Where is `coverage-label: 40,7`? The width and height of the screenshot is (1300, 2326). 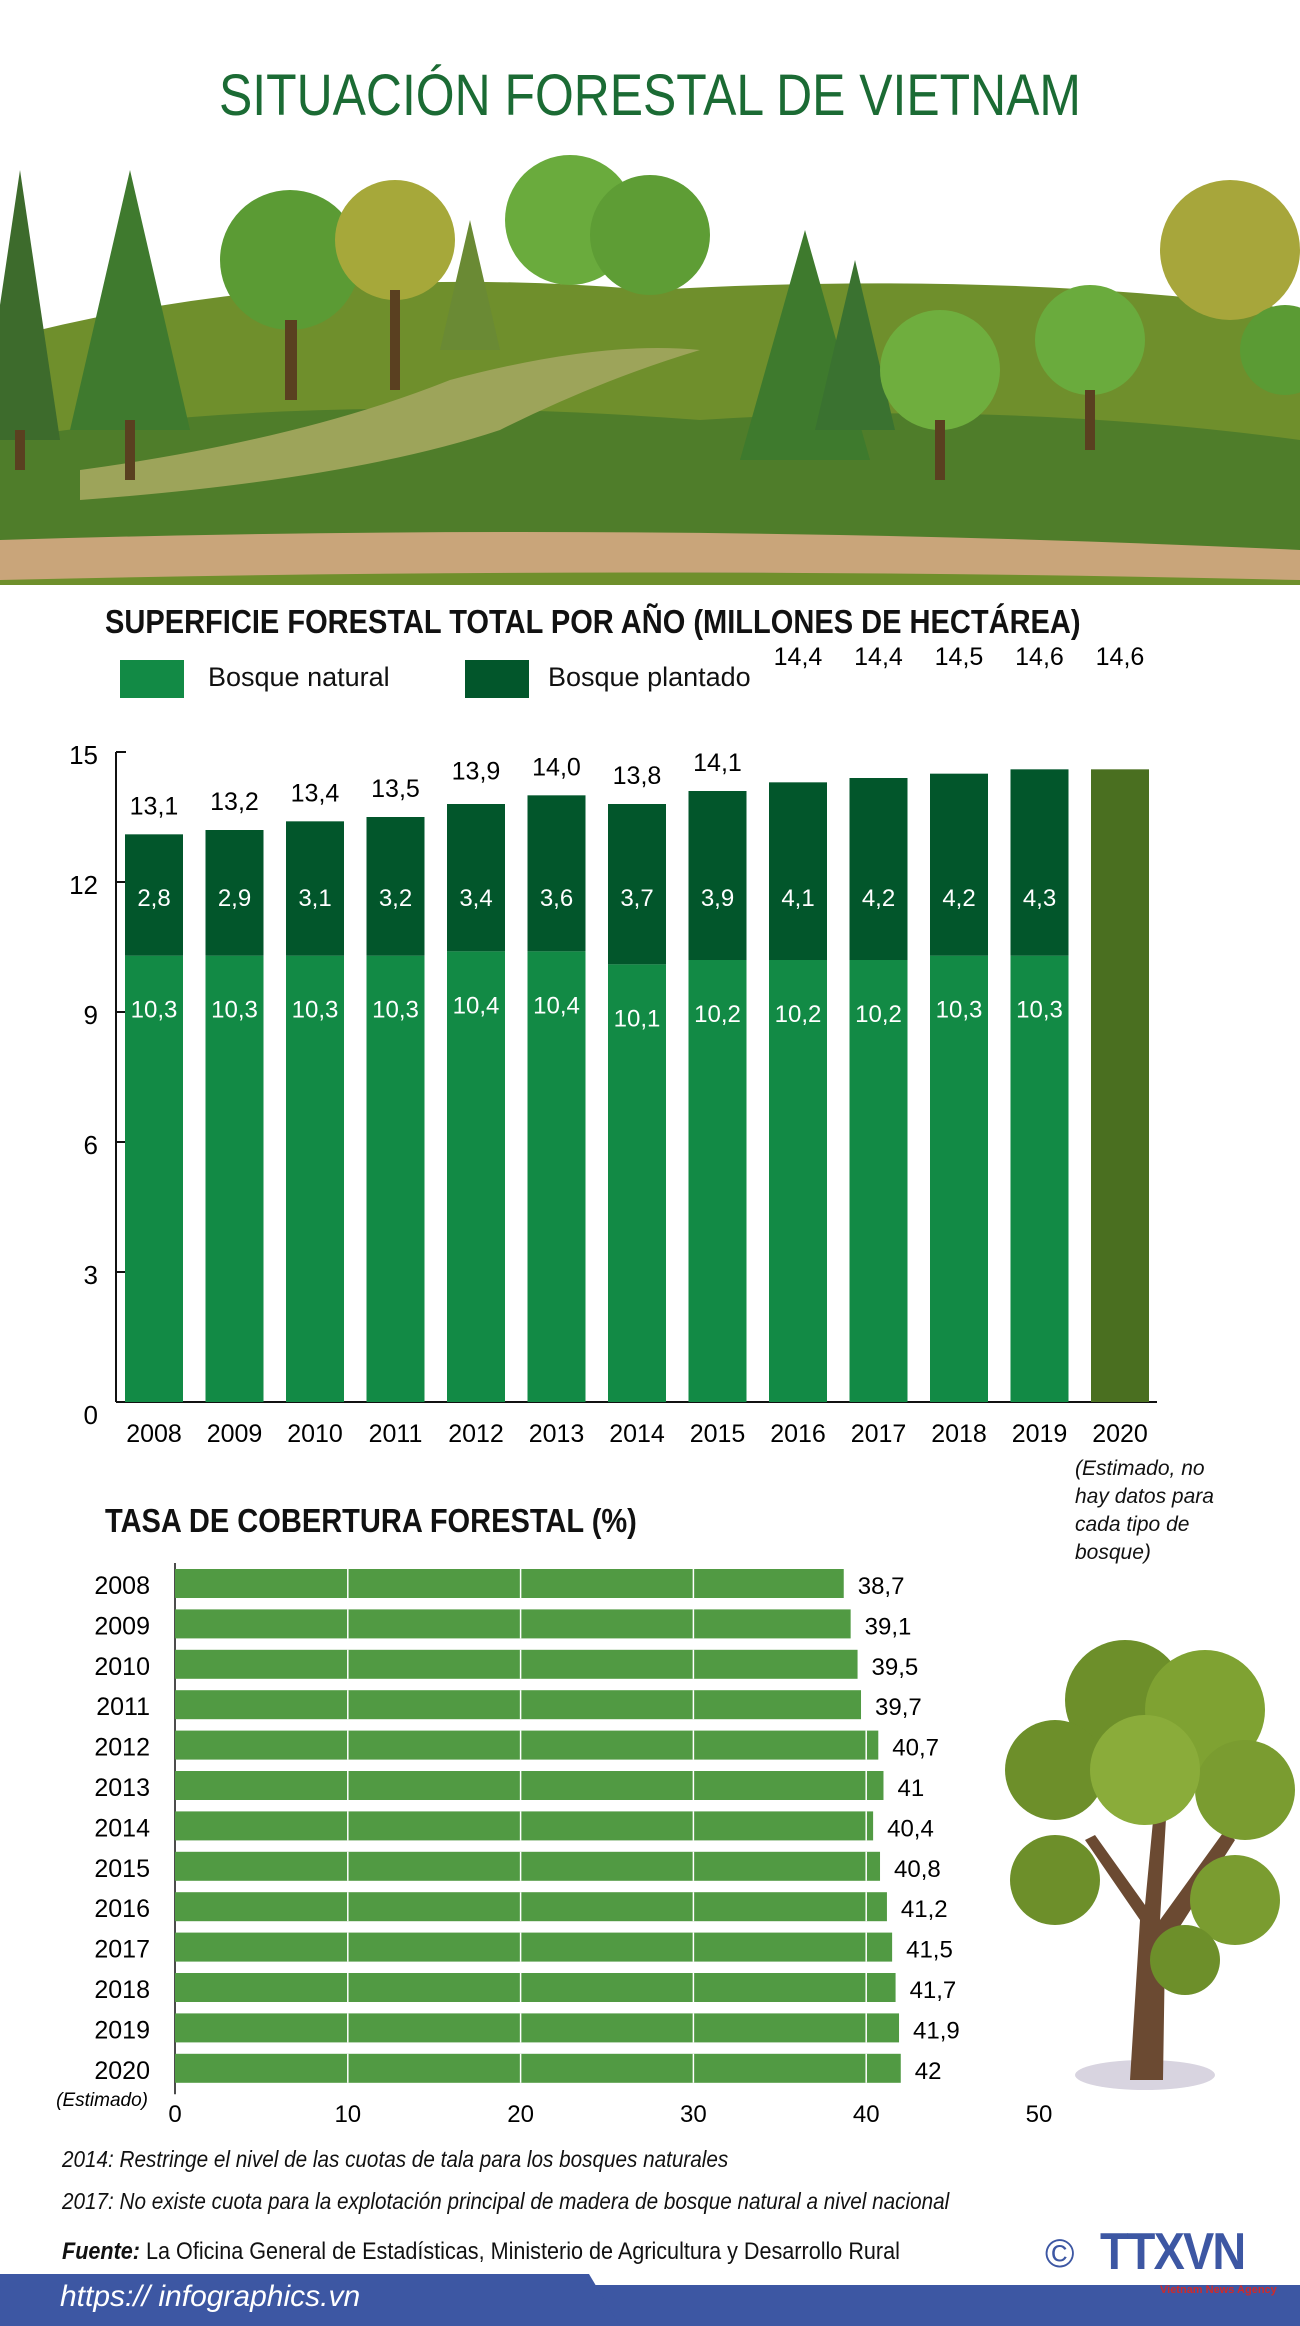 coverage-label: 40,7 is located at coordinates (915, 1748).